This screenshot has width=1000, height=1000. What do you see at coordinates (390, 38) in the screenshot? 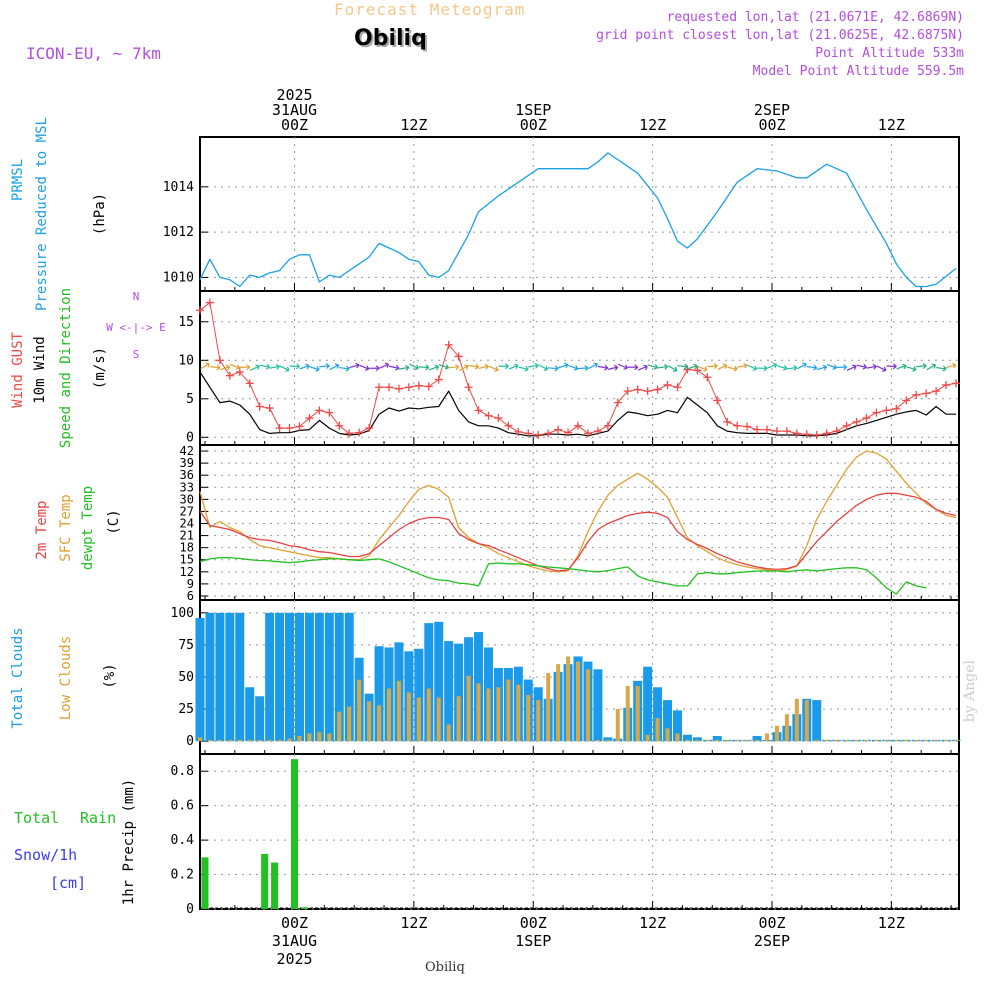
I see `station-title: Obiliq` at bounding box center [390, 38].